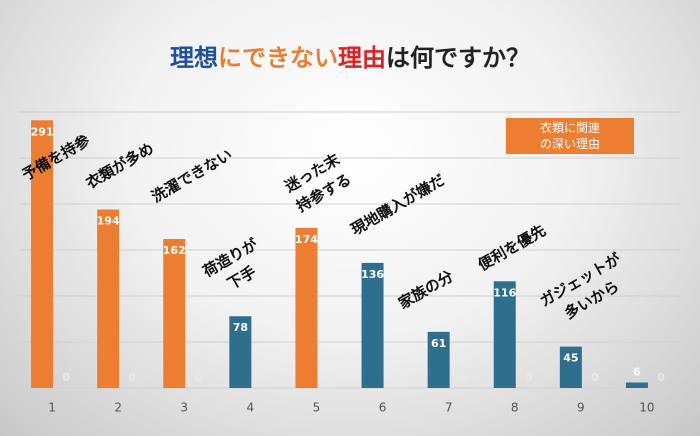 The width and height of the screenshot is (700, 436). I want to click on value-label: 162, so click(174, 250).